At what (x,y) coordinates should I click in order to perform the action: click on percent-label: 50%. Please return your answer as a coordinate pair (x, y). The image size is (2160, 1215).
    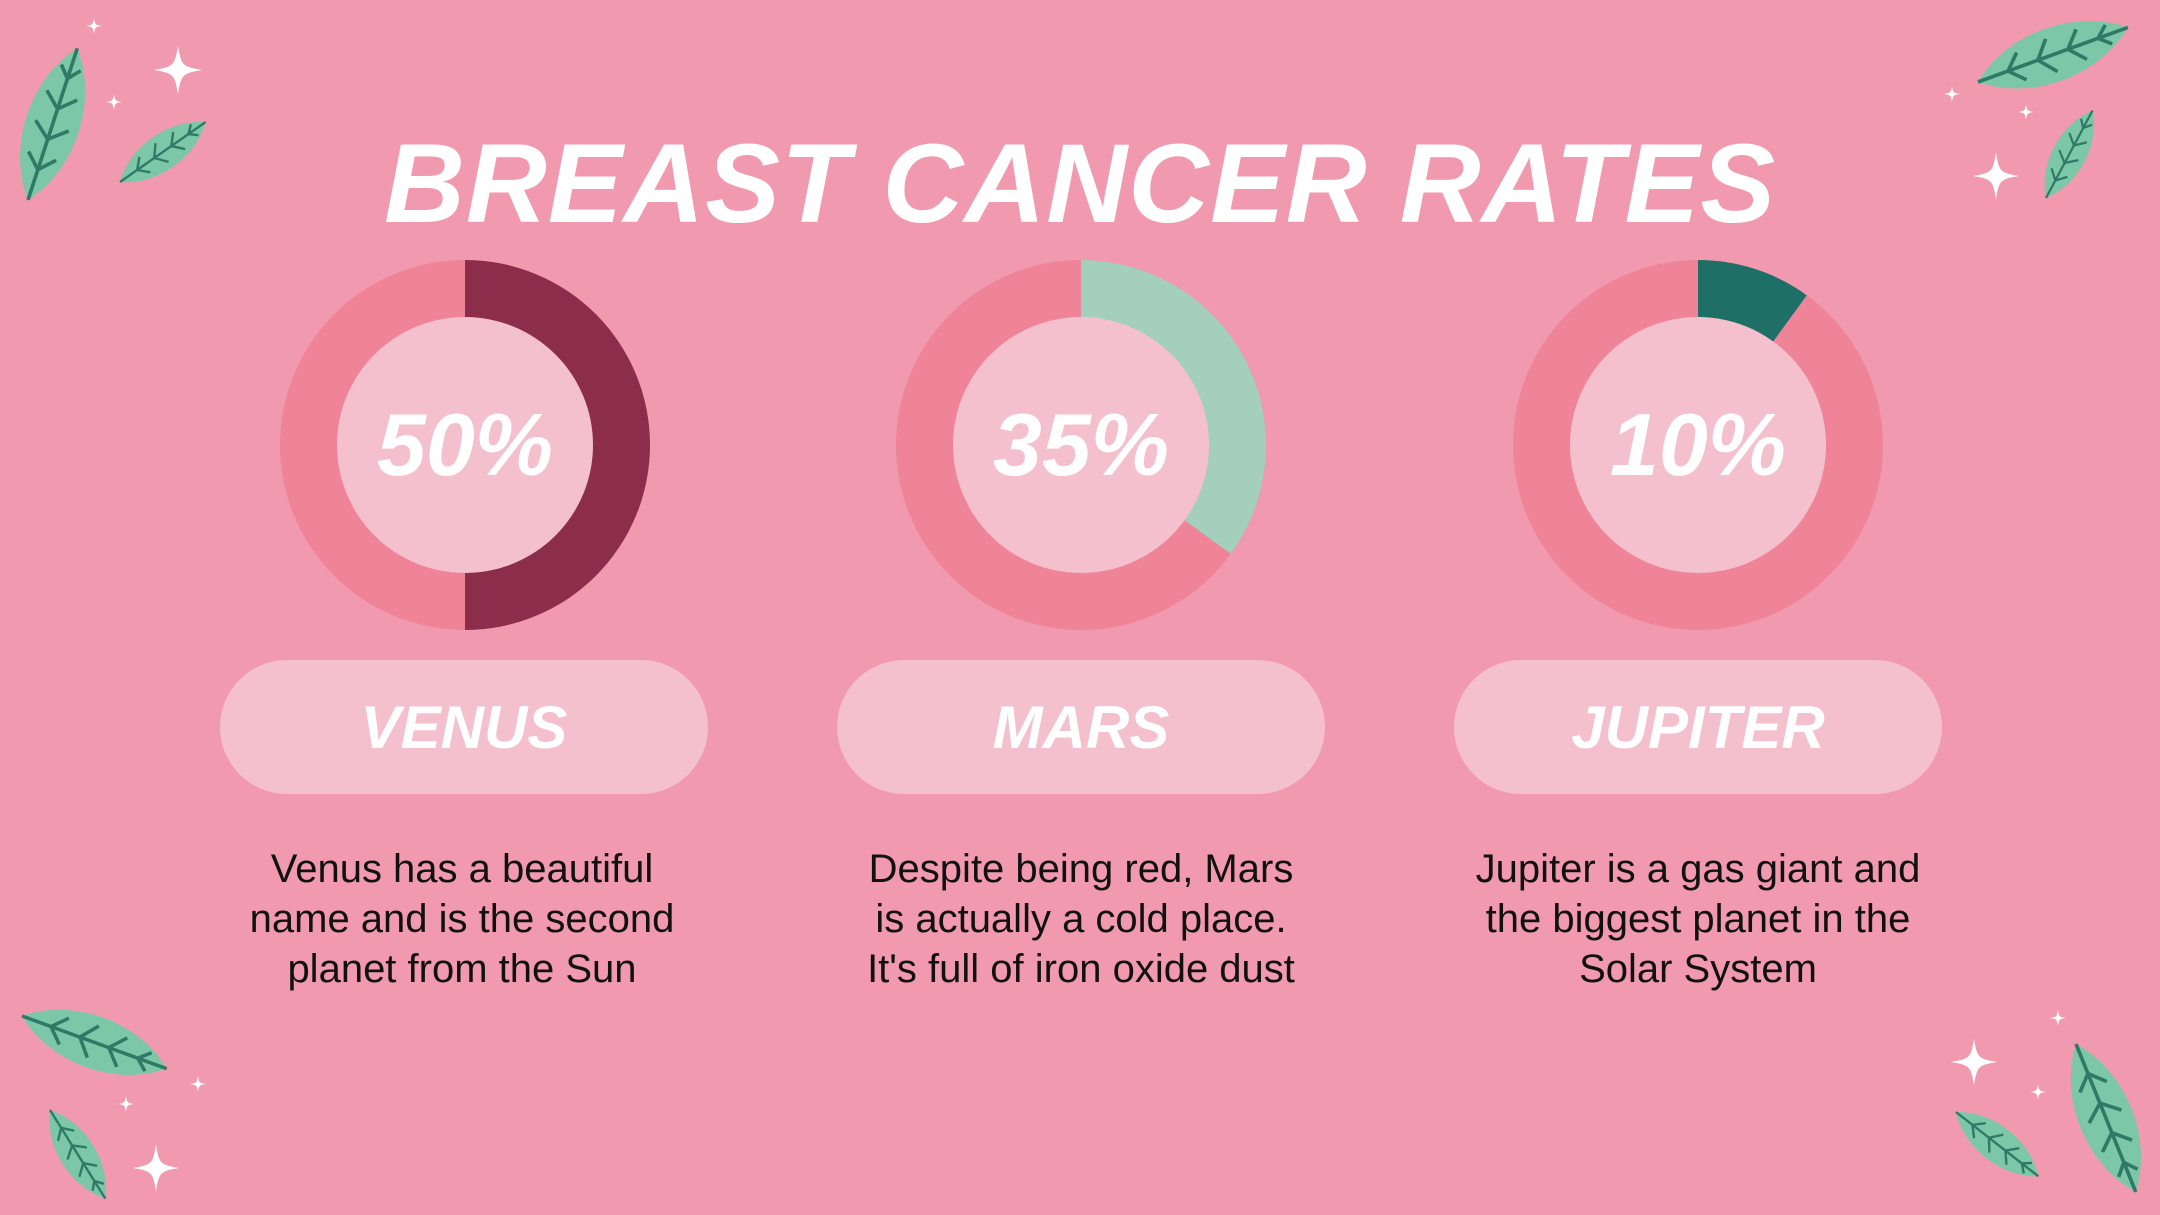
    Looking at the image, I should click on (465, 444).